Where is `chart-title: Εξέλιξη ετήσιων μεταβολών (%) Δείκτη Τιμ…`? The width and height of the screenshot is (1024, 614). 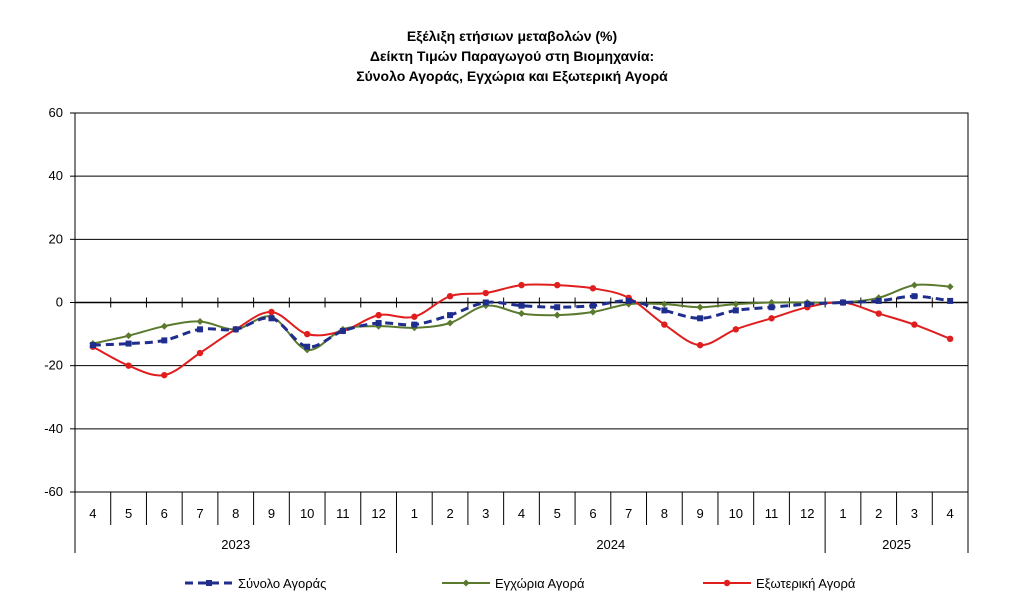
chart-title: Εξέλιξη ετήσιων μεταβολών (%) Δείκτη Τιμ… is located at coordinates (512, 56).